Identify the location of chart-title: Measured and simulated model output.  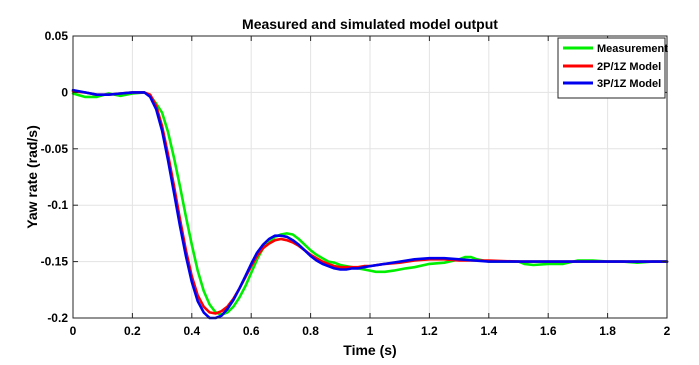
(370, 24).